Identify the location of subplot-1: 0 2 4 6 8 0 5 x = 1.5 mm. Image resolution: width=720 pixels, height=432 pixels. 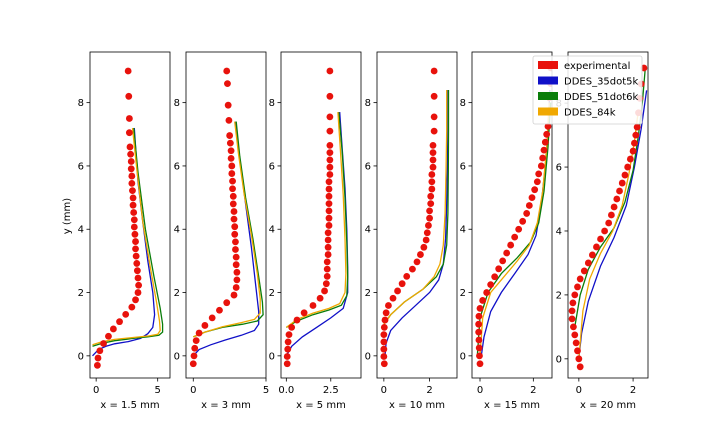
(124, 231).